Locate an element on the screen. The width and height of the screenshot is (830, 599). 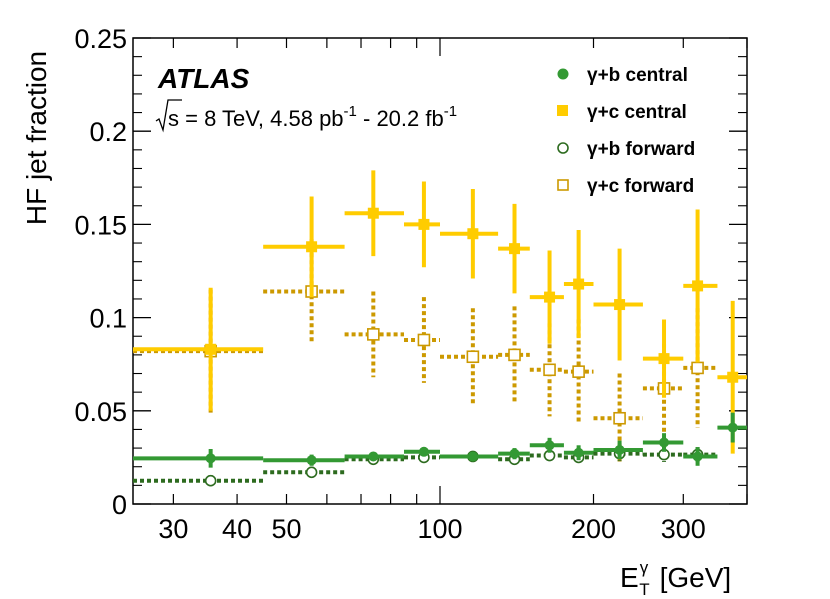
y-tick-label: 0.2 is located at coordinates (108, 132).